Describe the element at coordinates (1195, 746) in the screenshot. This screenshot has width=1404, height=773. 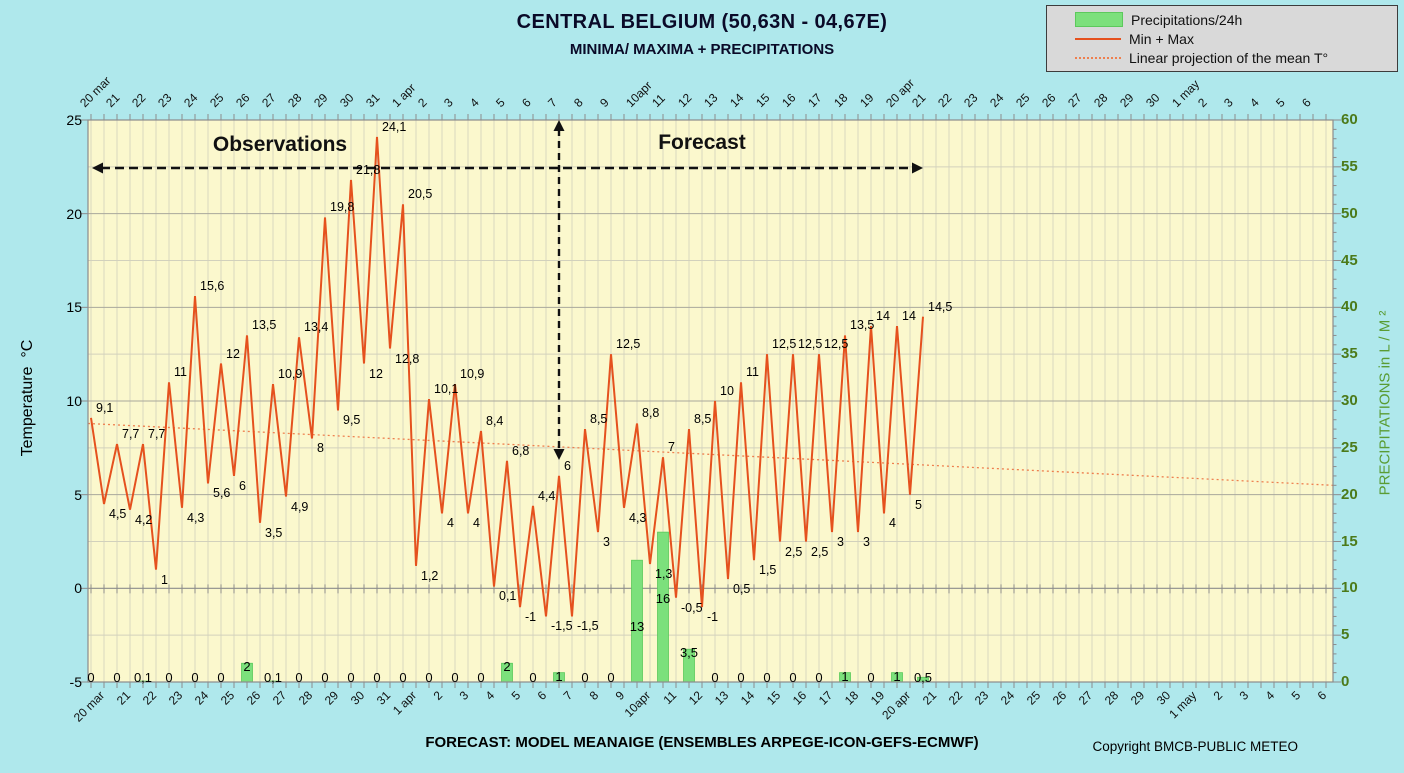
I see `copyright-notice: Copyright BMCB-PUBLIC METEO` at that location.